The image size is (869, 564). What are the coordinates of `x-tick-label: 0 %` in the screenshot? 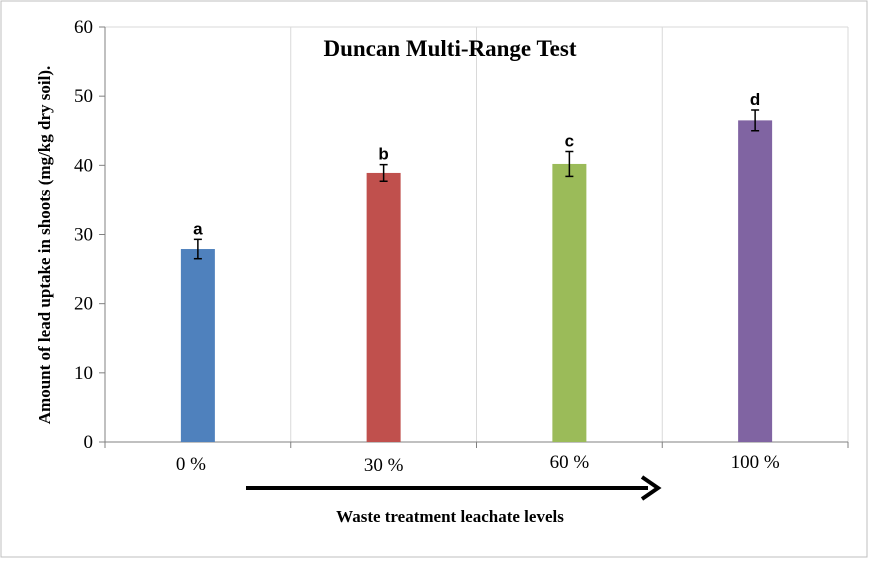 It's located at (191, 464).